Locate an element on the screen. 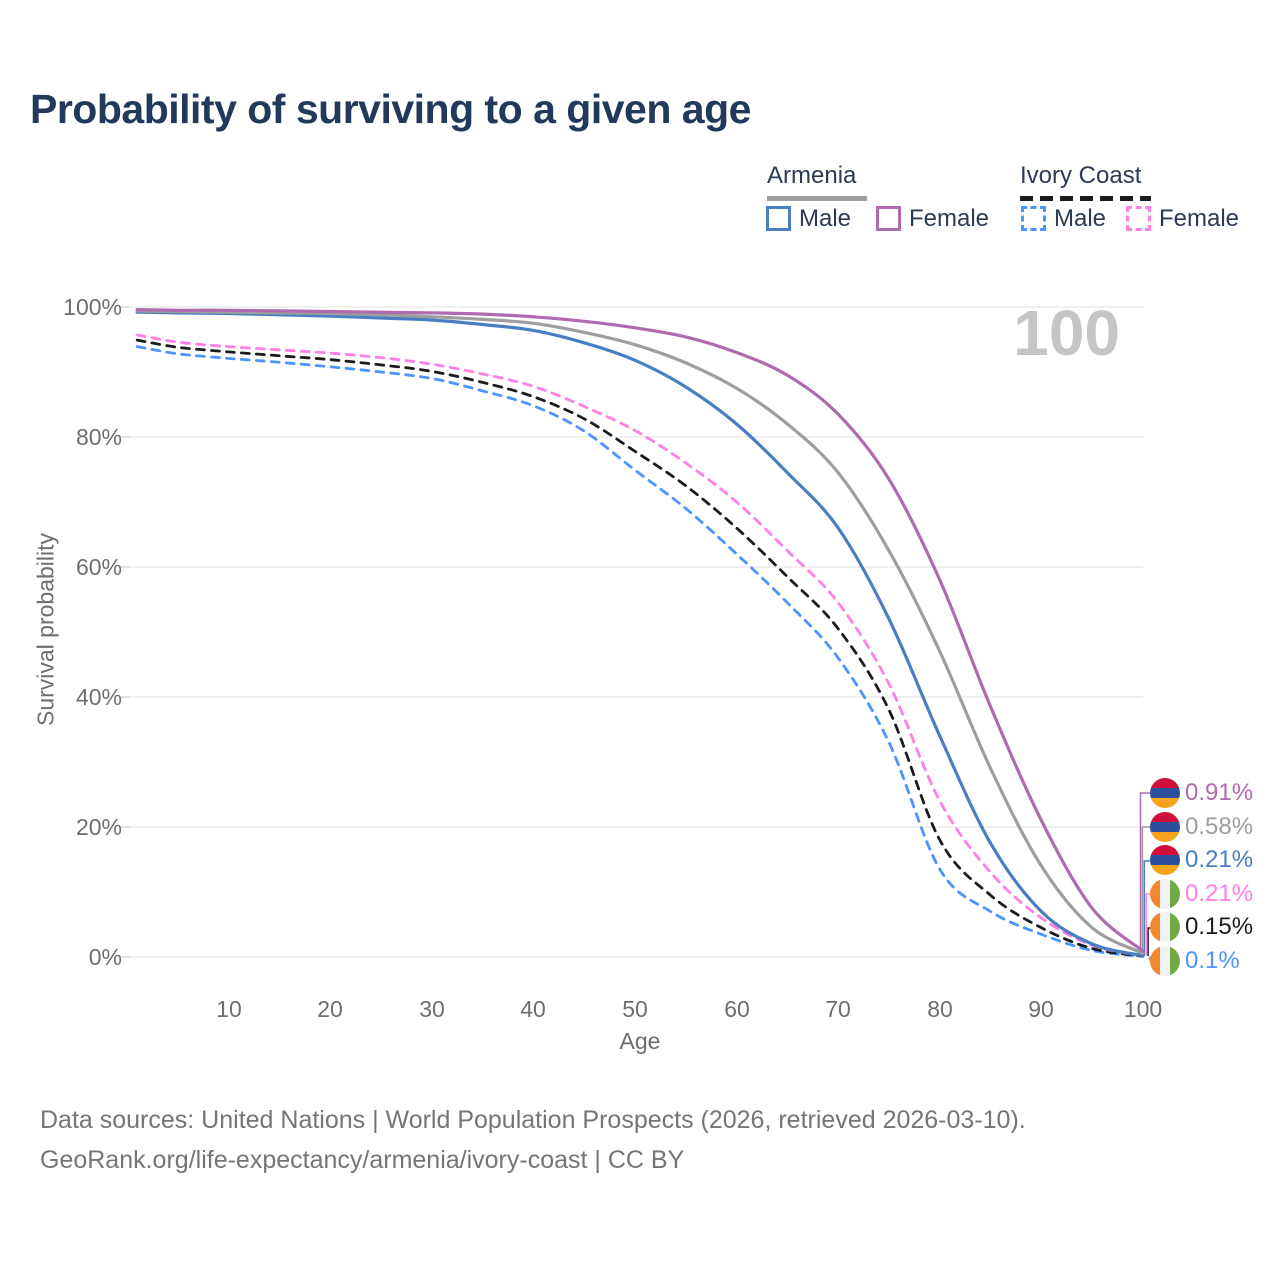 The image size is (1280, 1280). legend-ivory-coast-line-swatch is located at coordinates (1085, 198).